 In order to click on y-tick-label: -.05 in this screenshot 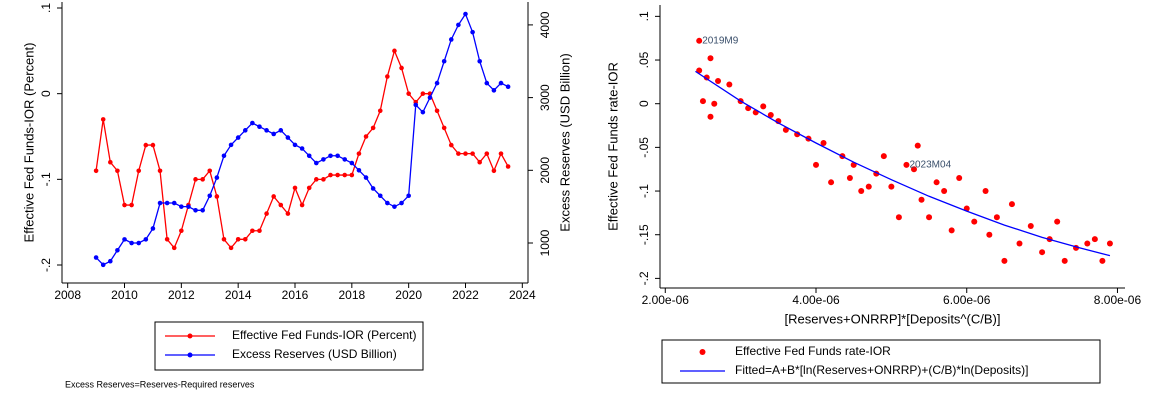, I will do `click(644, 147)`.